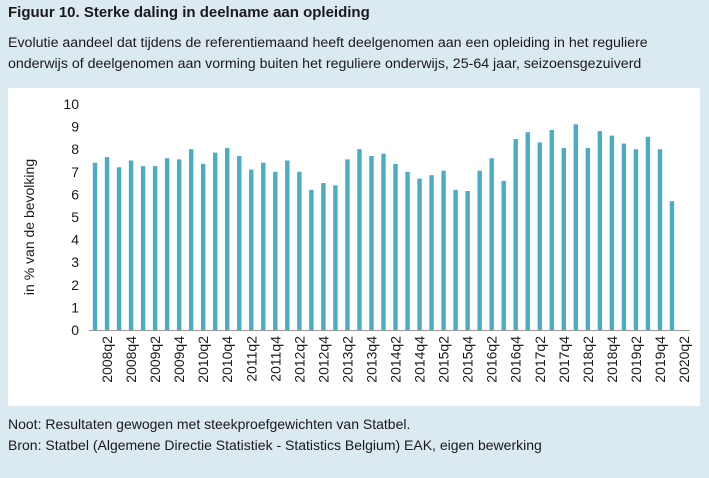 This screenshot has width=709, height=478. What do you see at coordinates (75, 194) in the screenshot?
I see `y-tick-label: 6` at bounding box center [75, 194].